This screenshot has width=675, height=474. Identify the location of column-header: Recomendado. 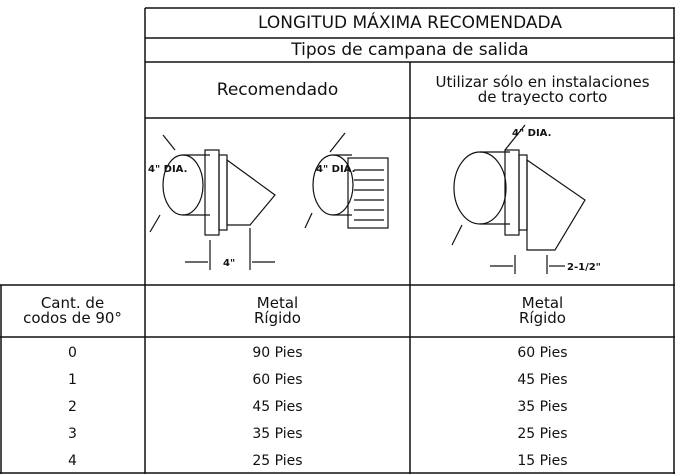
(277, 89).